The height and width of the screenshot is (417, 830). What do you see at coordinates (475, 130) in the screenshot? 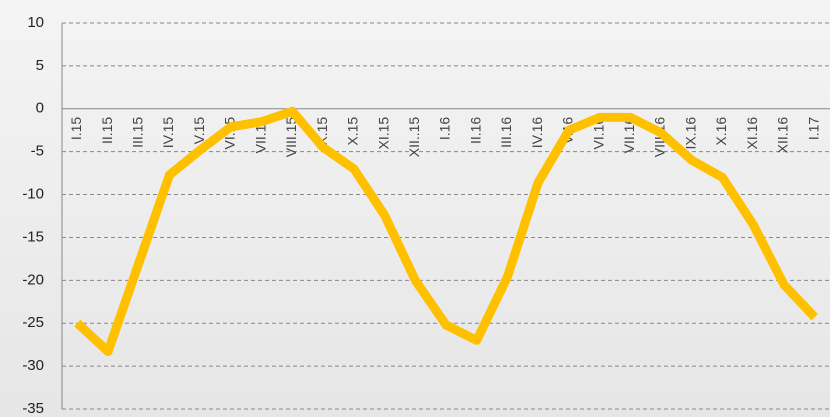
I see `x-tick-label: II.16` at bounding box center [475, 130].